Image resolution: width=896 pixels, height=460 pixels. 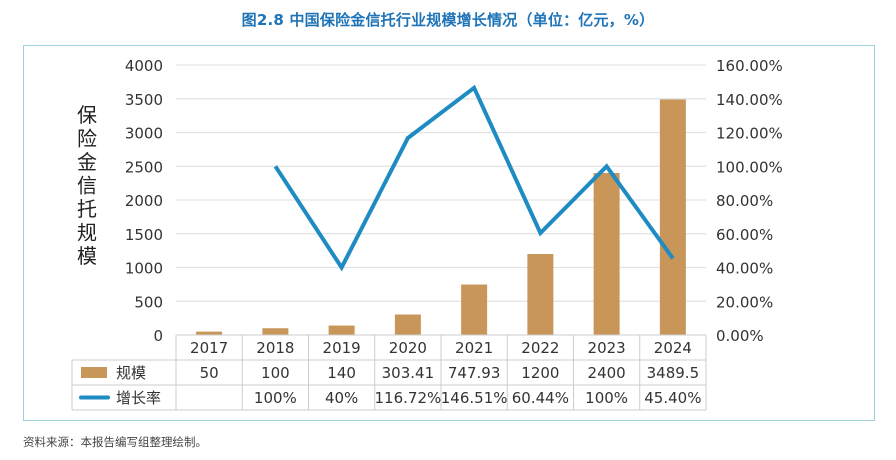 I want to click on table-cell: 146.51%, so click(x=474, y=398).